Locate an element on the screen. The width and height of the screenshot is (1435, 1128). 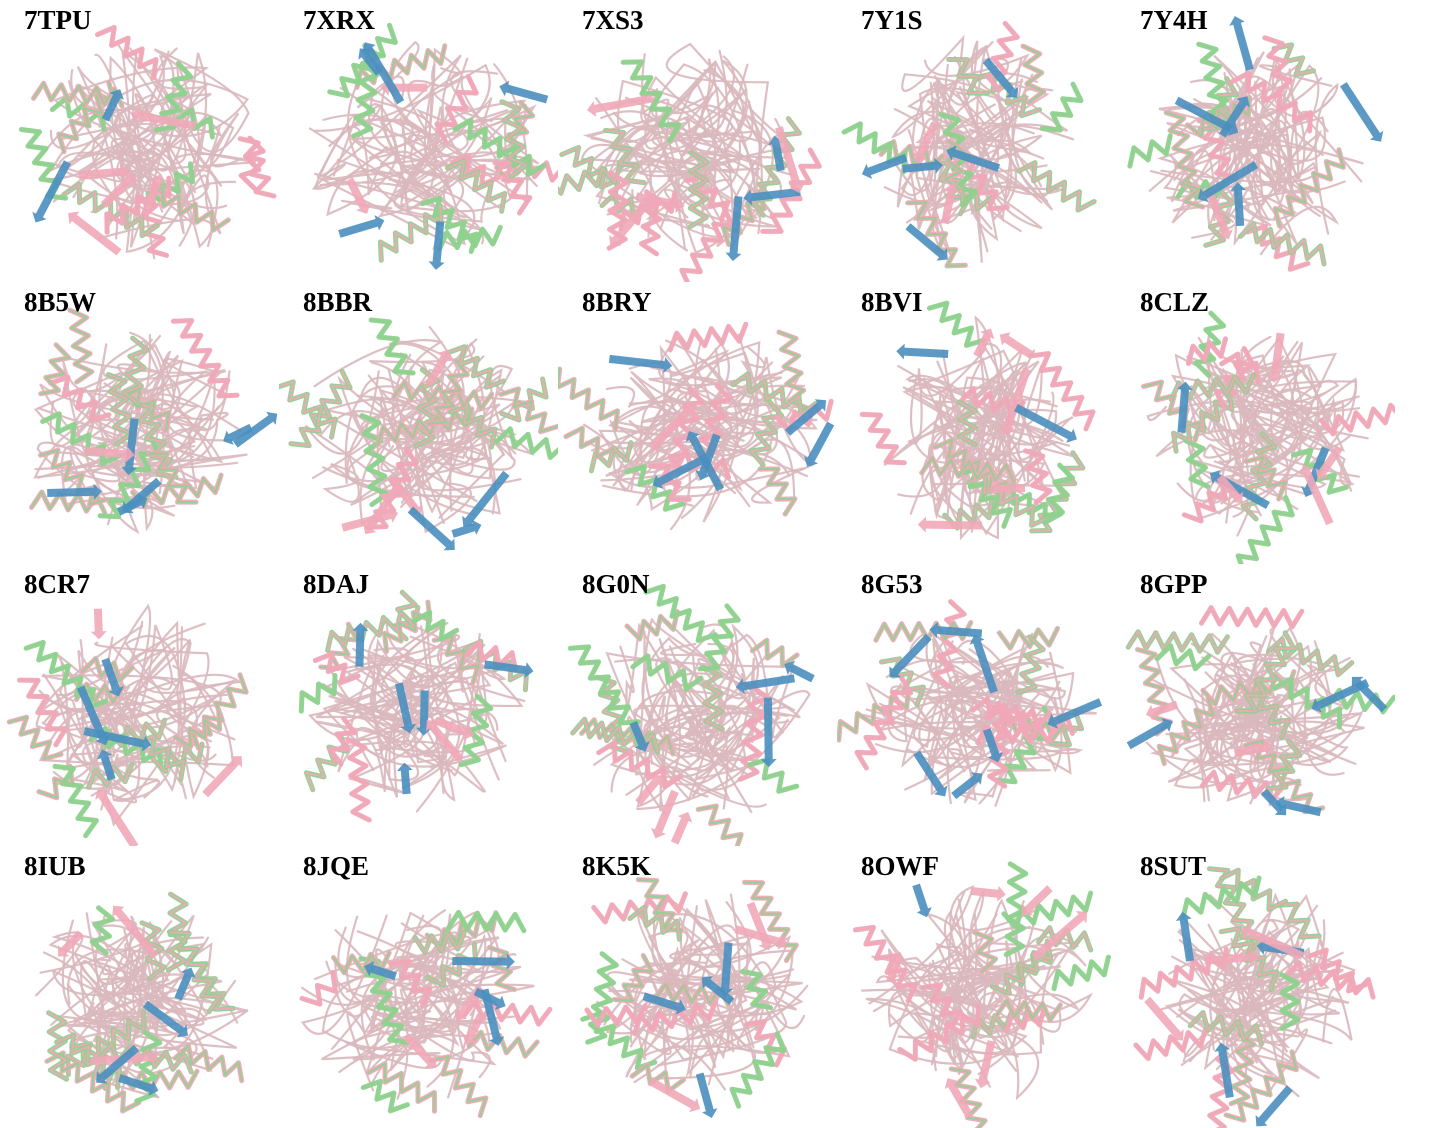
structure-panel-8sut: 8SUT is located at coordinates (1255, 987).